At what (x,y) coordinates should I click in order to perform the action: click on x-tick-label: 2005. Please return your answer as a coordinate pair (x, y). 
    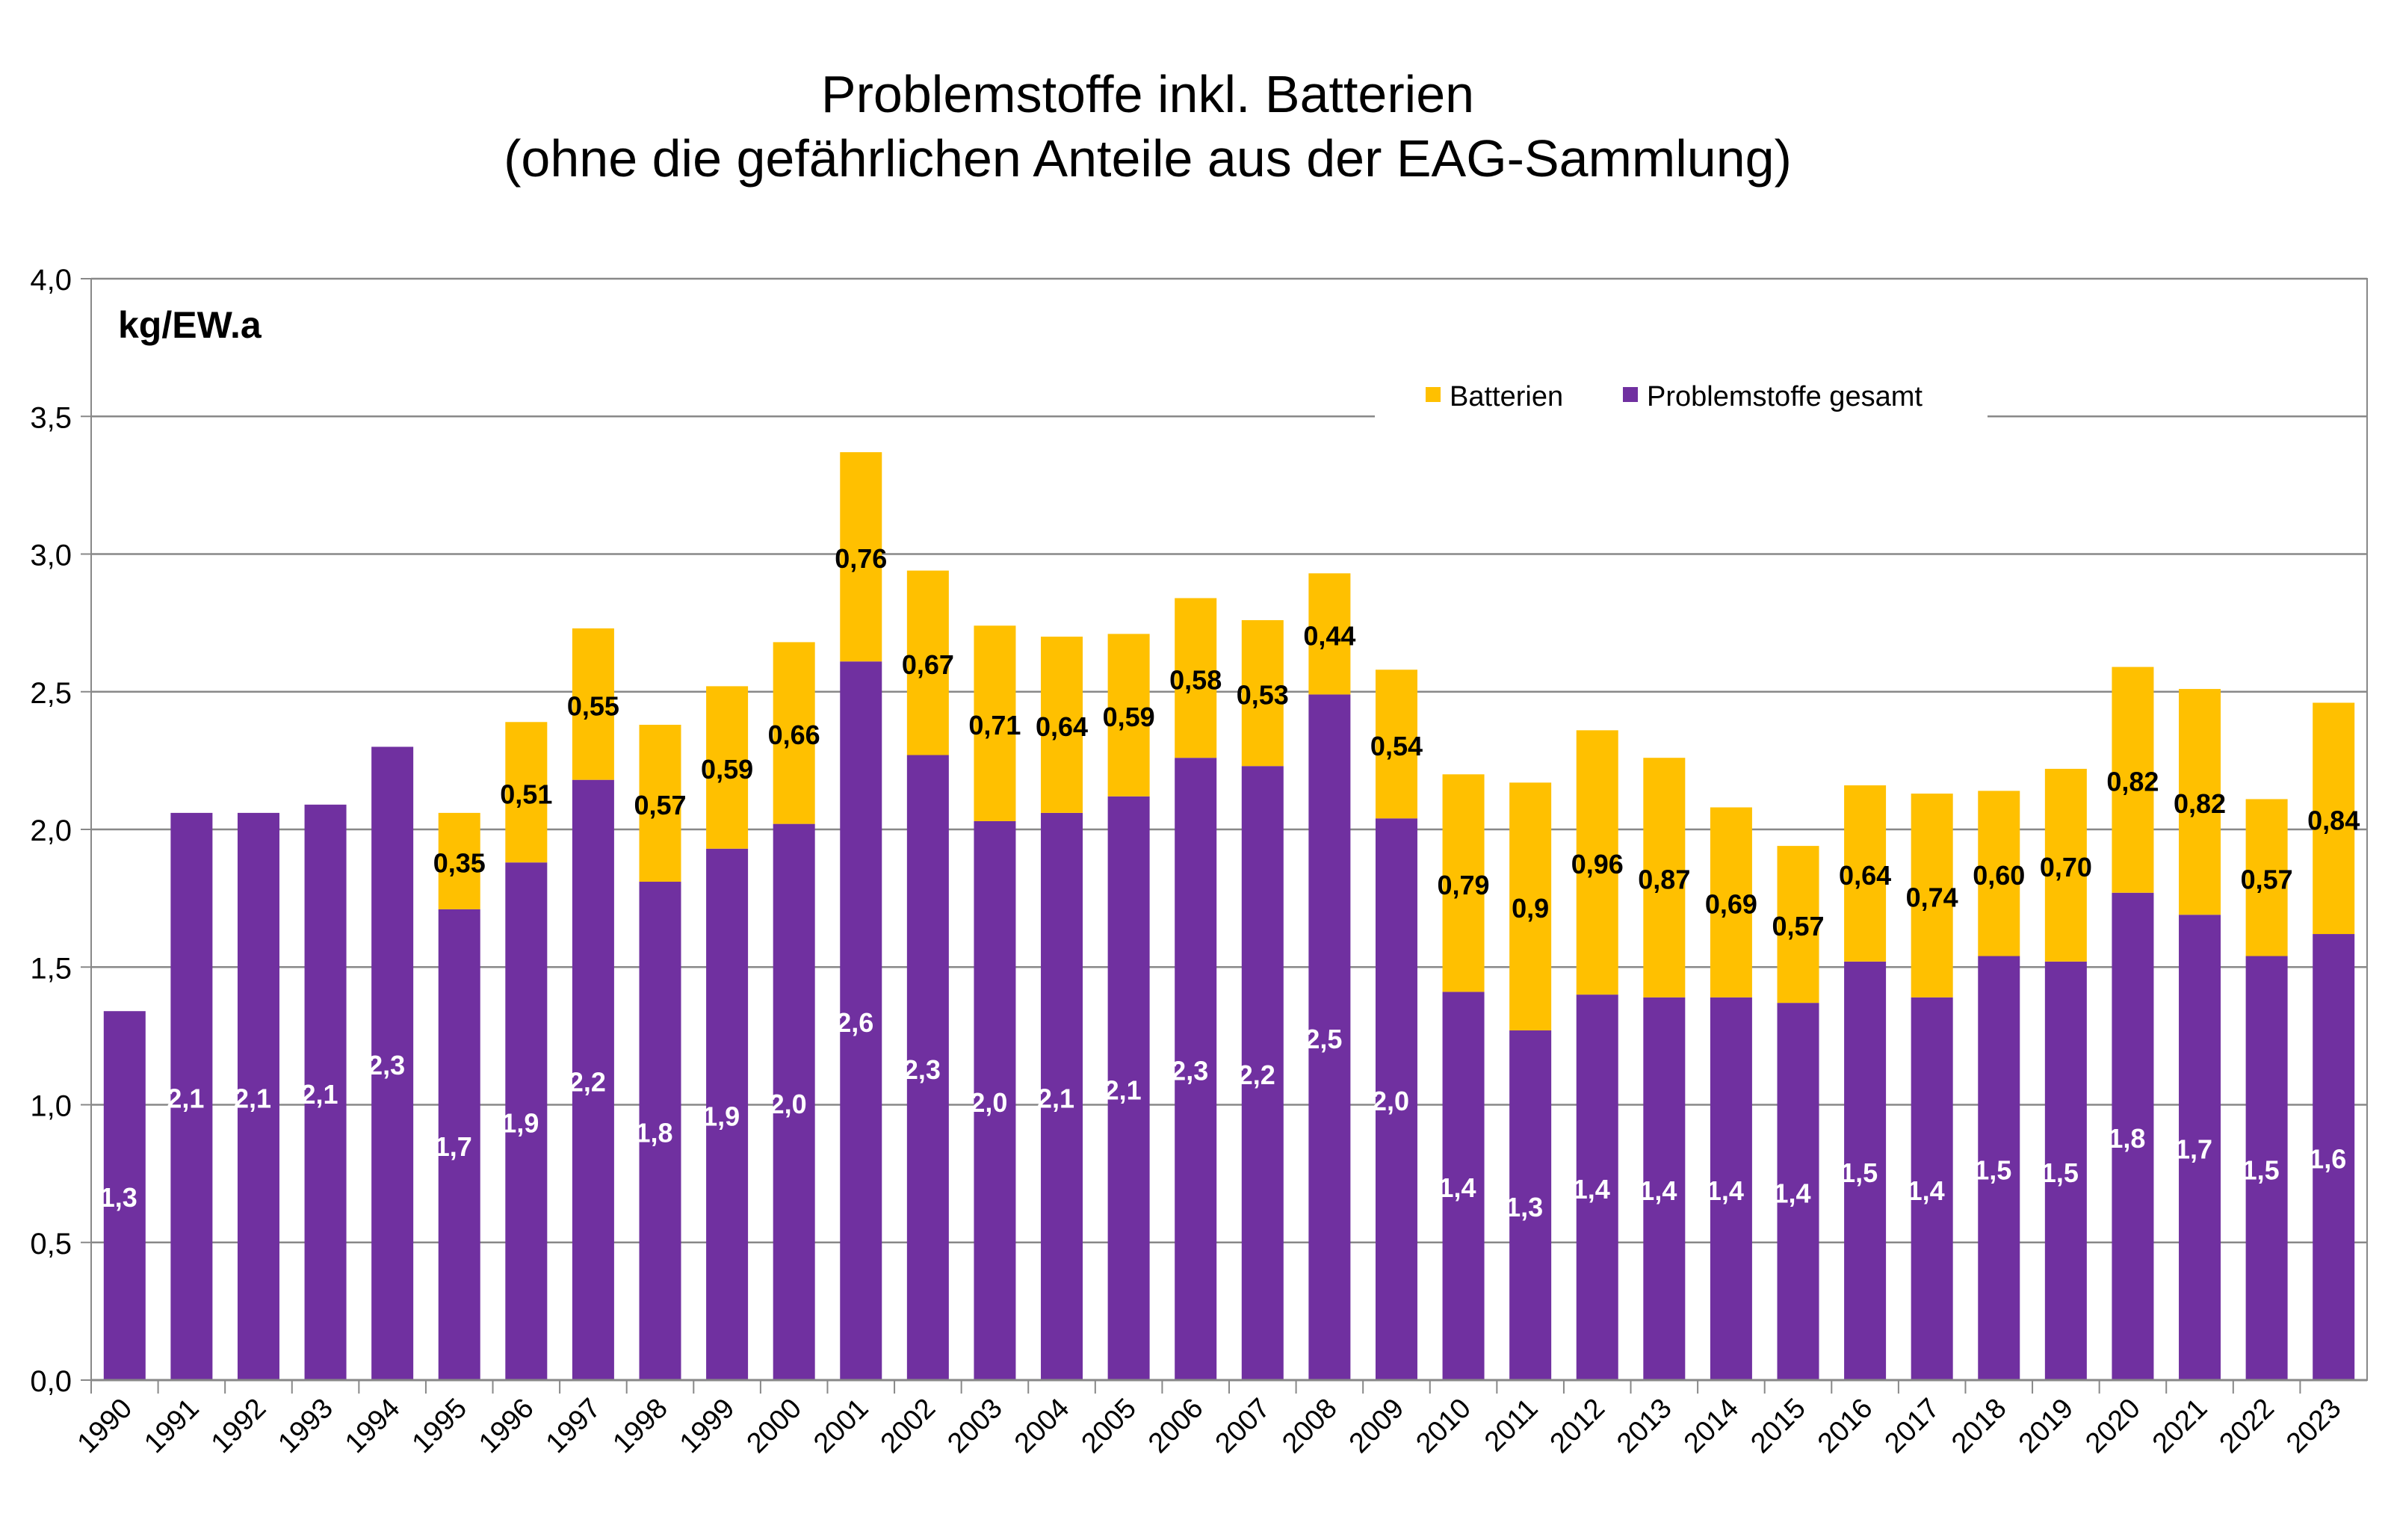
    Looking at the image, I should click on (1108, 1426).